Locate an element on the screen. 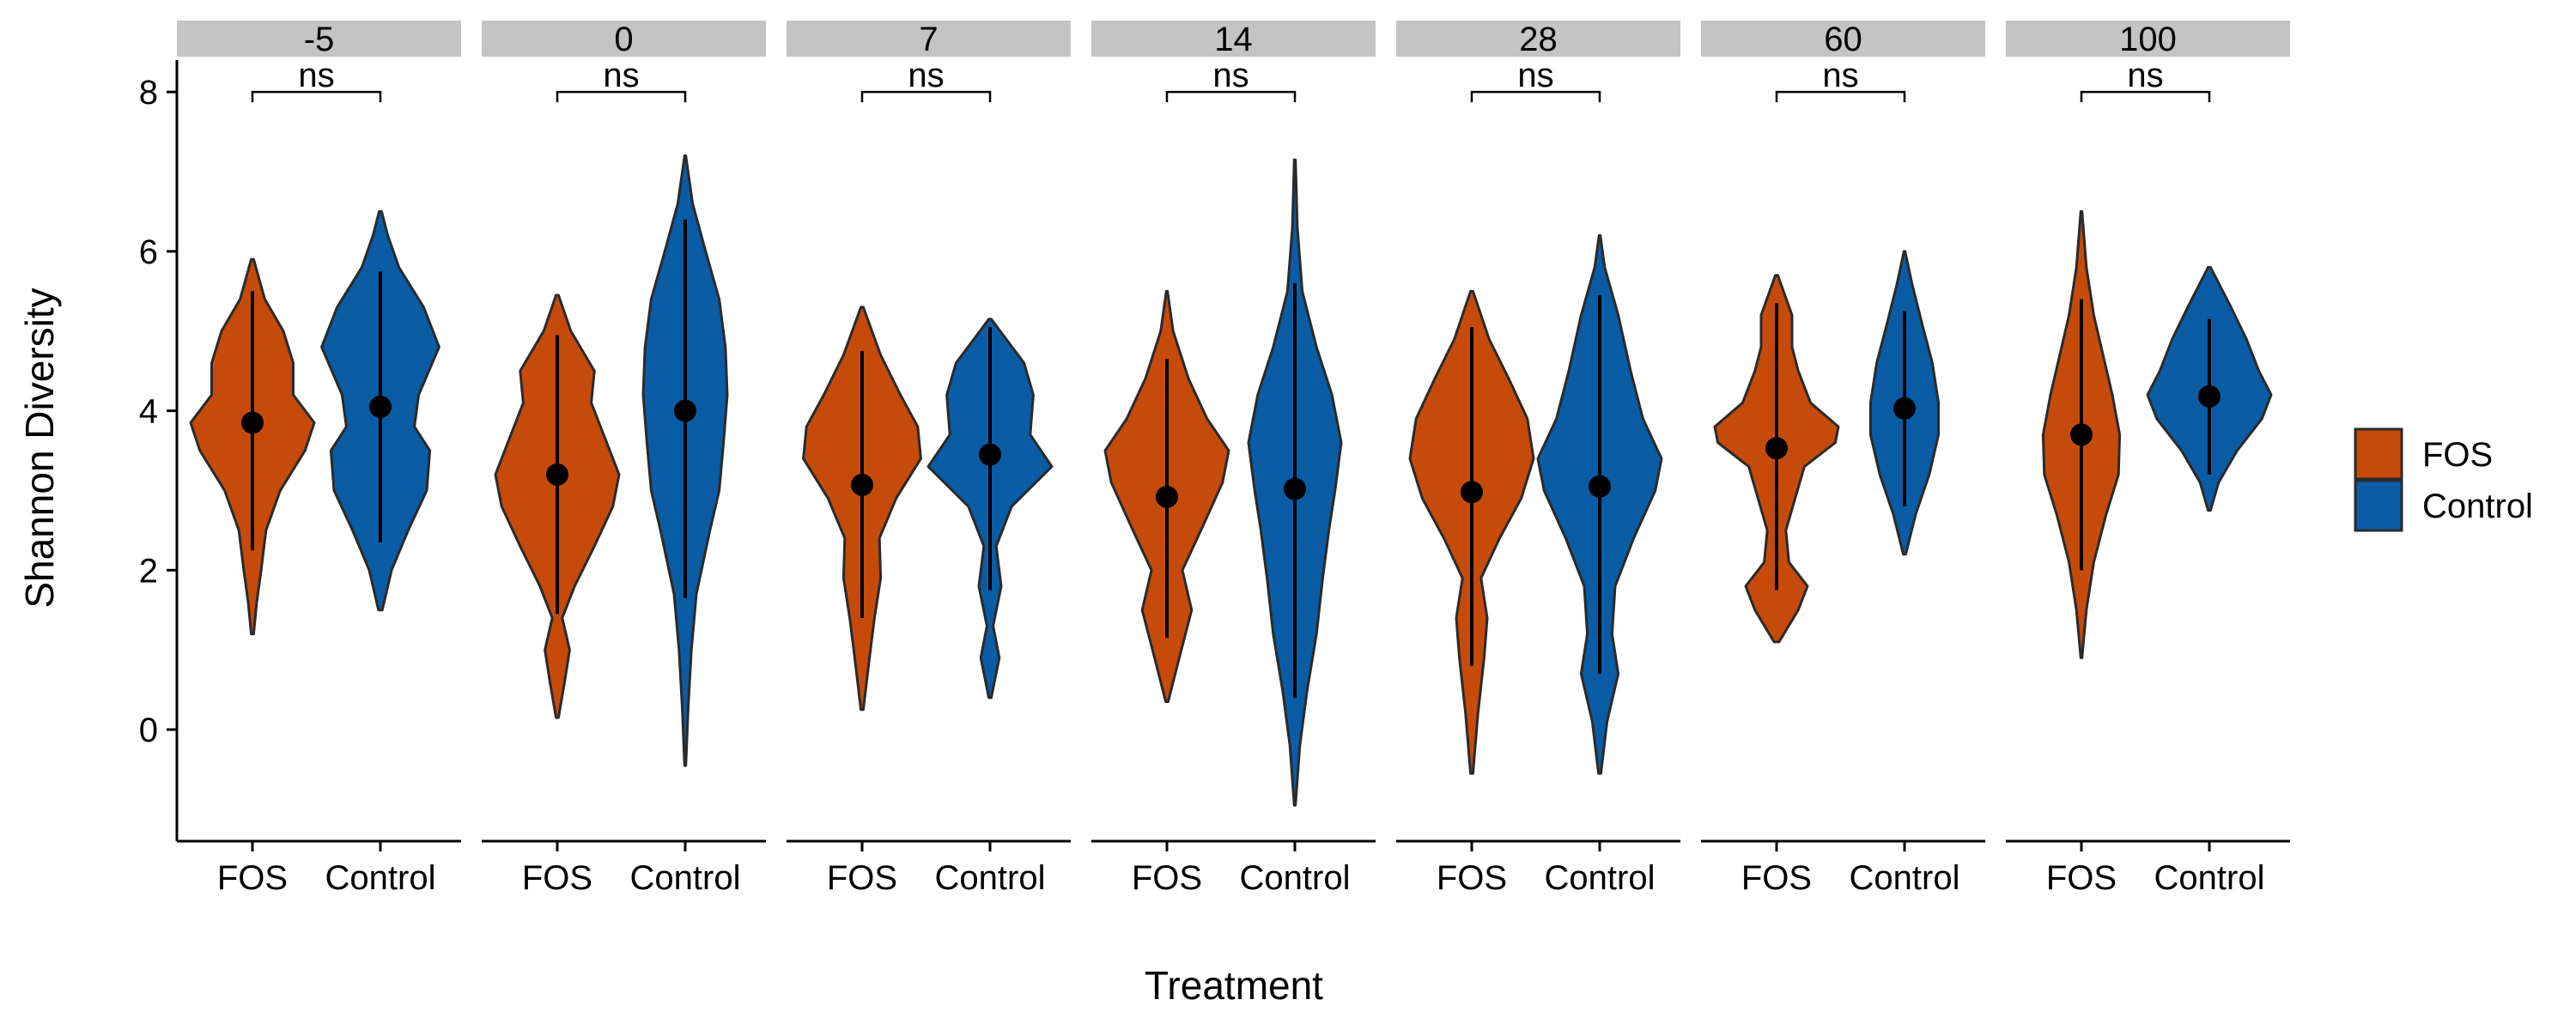 The image size is (2576, 1030). y-tick-label: 4 is located at coordinates (148, 412).